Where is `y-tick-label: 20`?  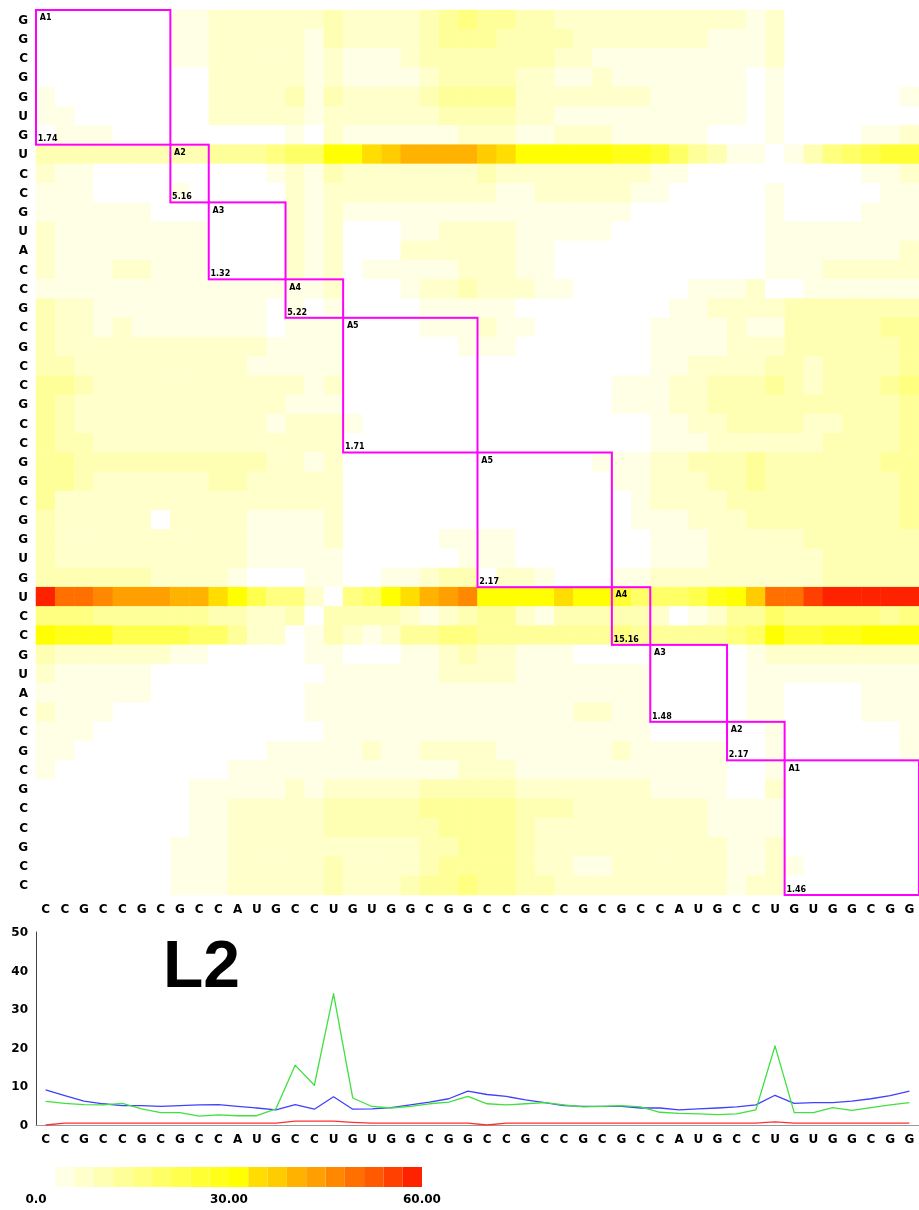
y-tick-label: 20 is located at coordinates (19, 1047).